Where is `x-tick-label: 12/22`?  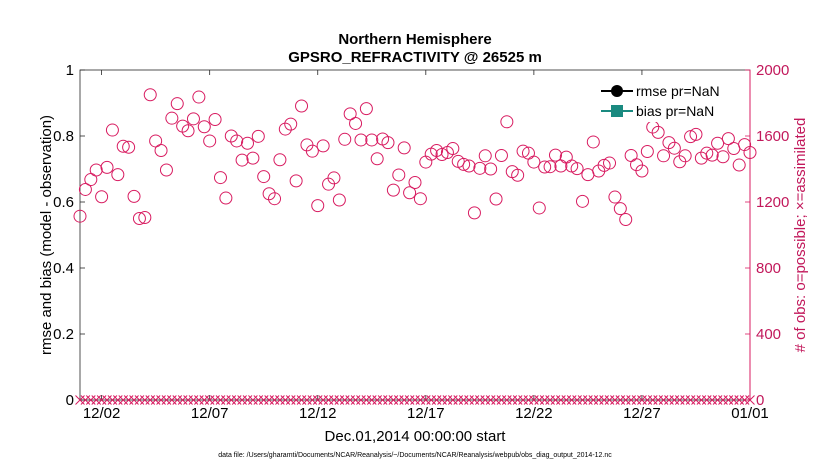 x-tick-label: 12/22 is located at coordinates (534, 413).